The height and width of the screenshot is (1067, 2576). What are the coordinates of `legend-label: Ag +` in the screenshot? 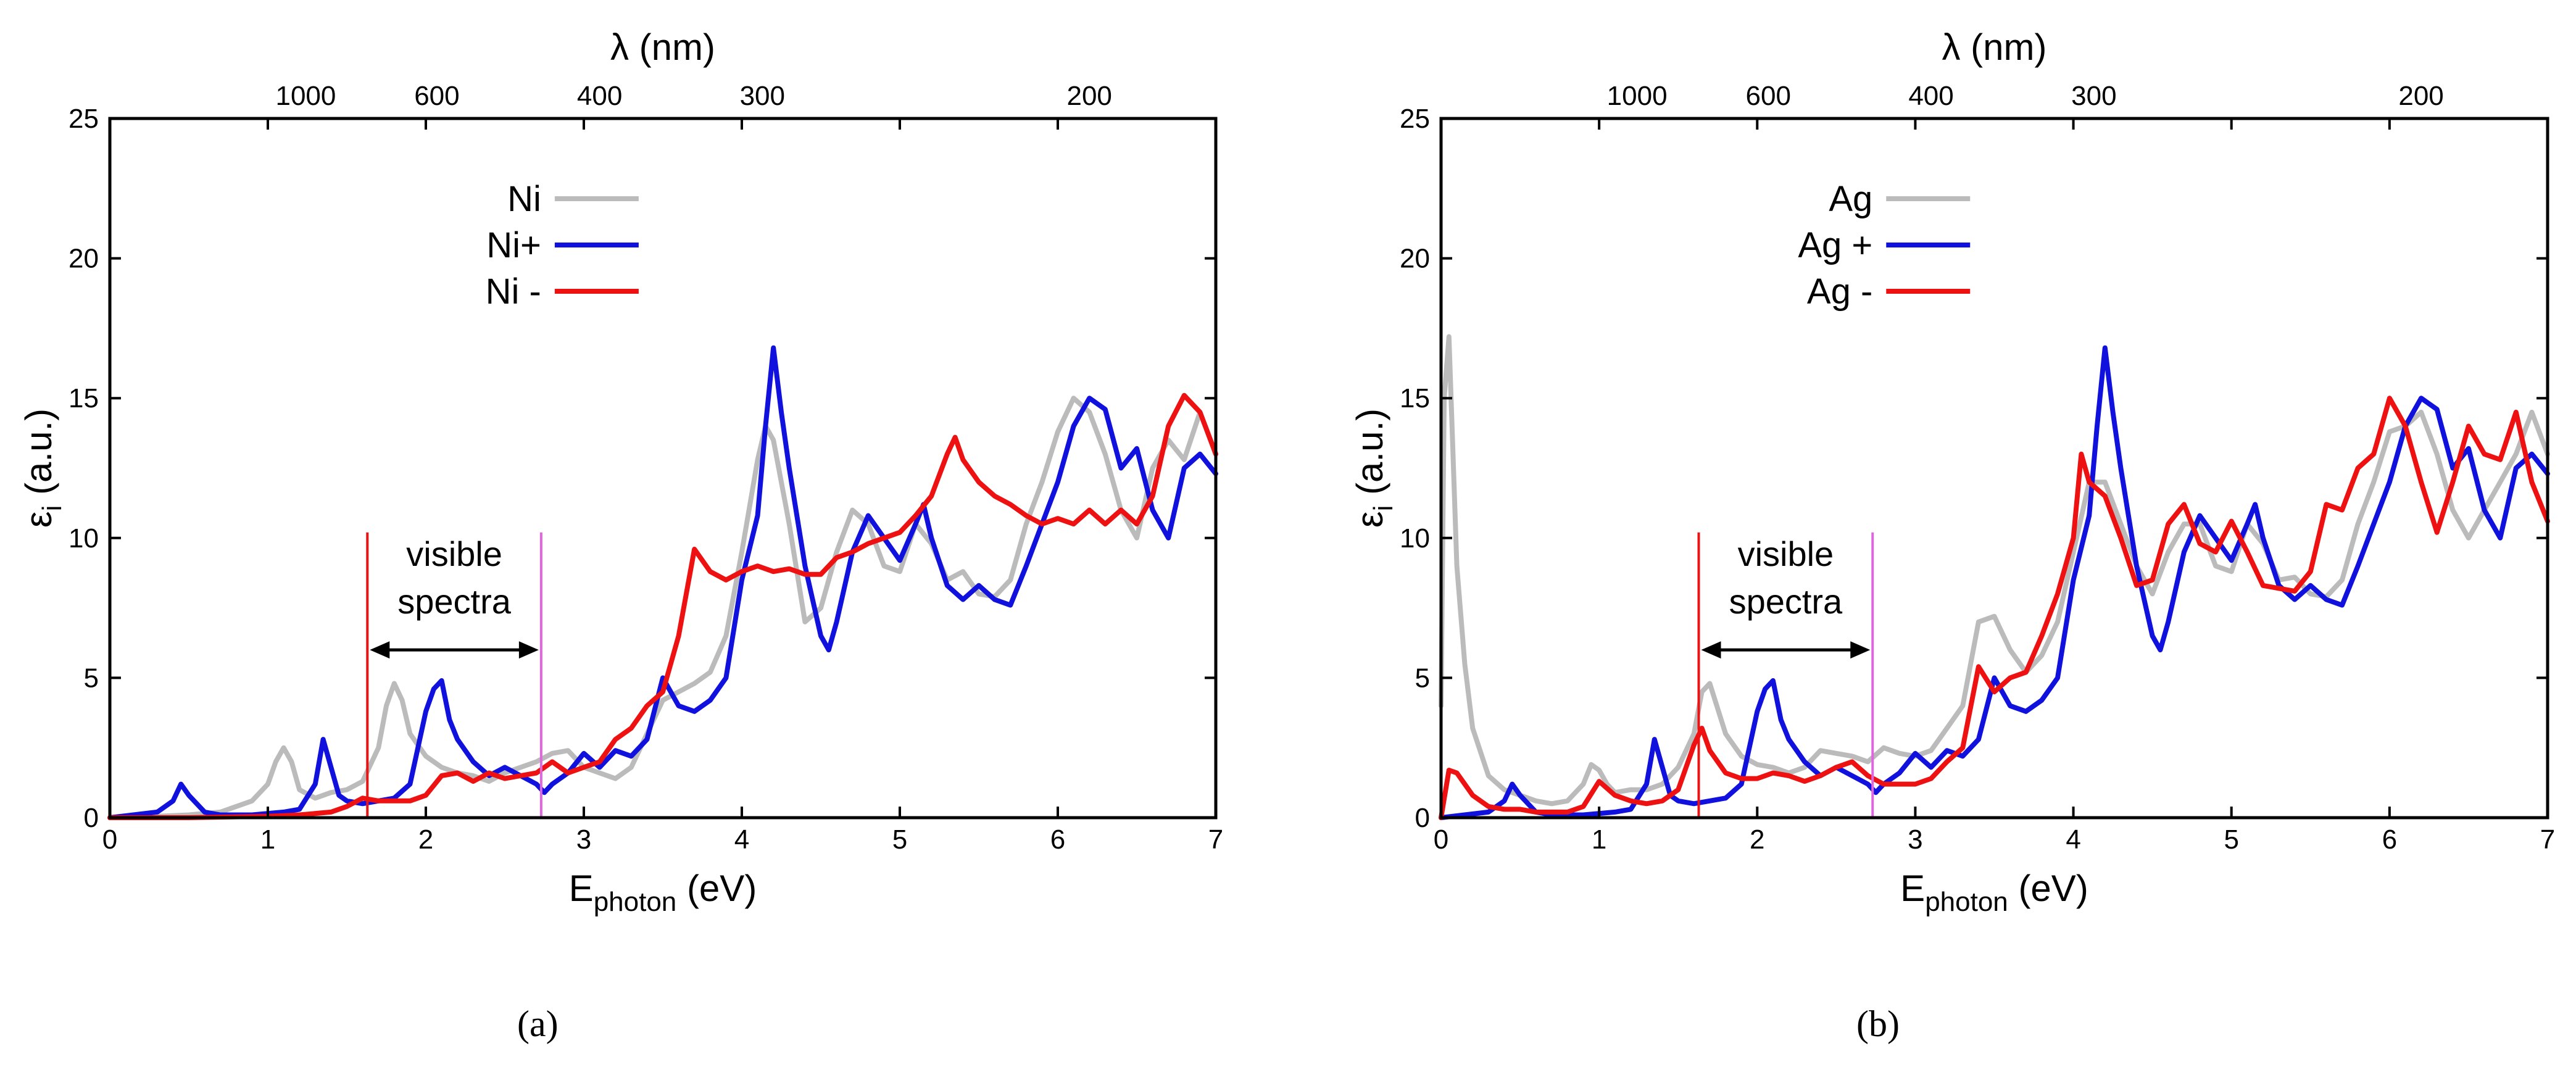 It's located at (1835, 245).